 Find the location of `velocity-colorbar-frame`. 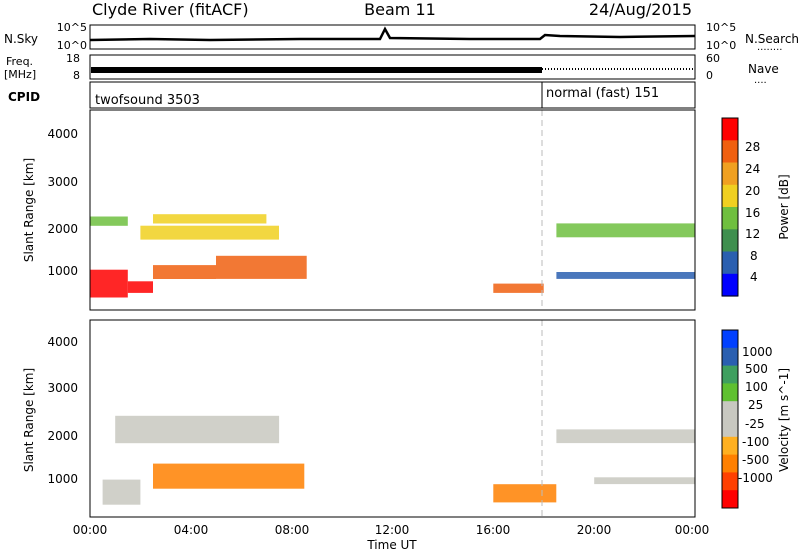

velocity-colorbar-frame is located at coordinates (730, 419).